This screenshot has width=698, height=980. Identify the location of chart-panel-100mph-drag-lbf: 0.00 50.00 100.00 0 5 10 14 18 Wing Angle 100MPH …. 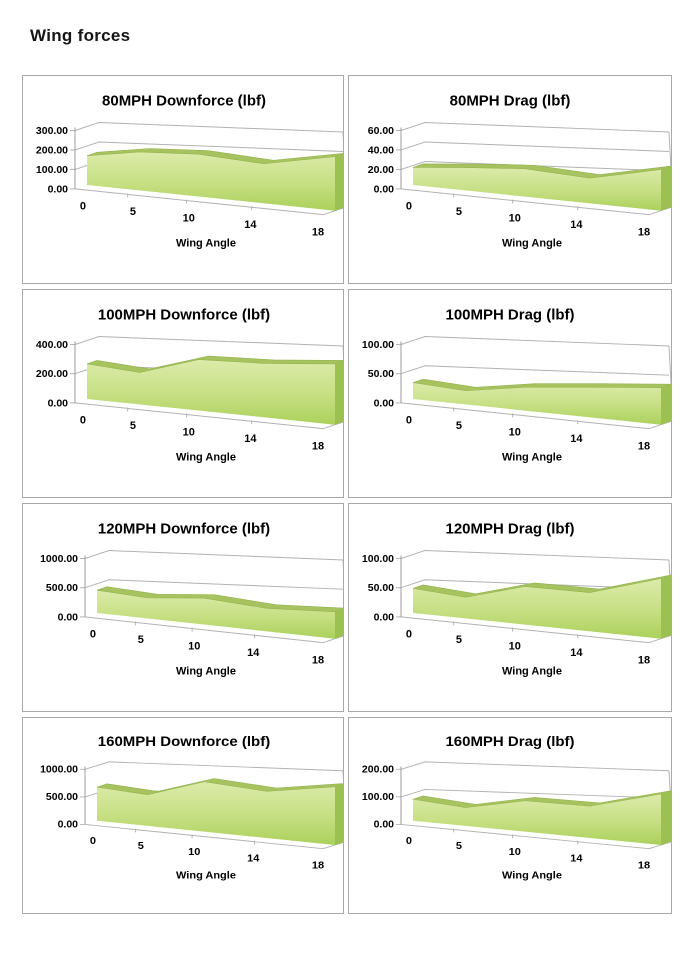
(510, 393).